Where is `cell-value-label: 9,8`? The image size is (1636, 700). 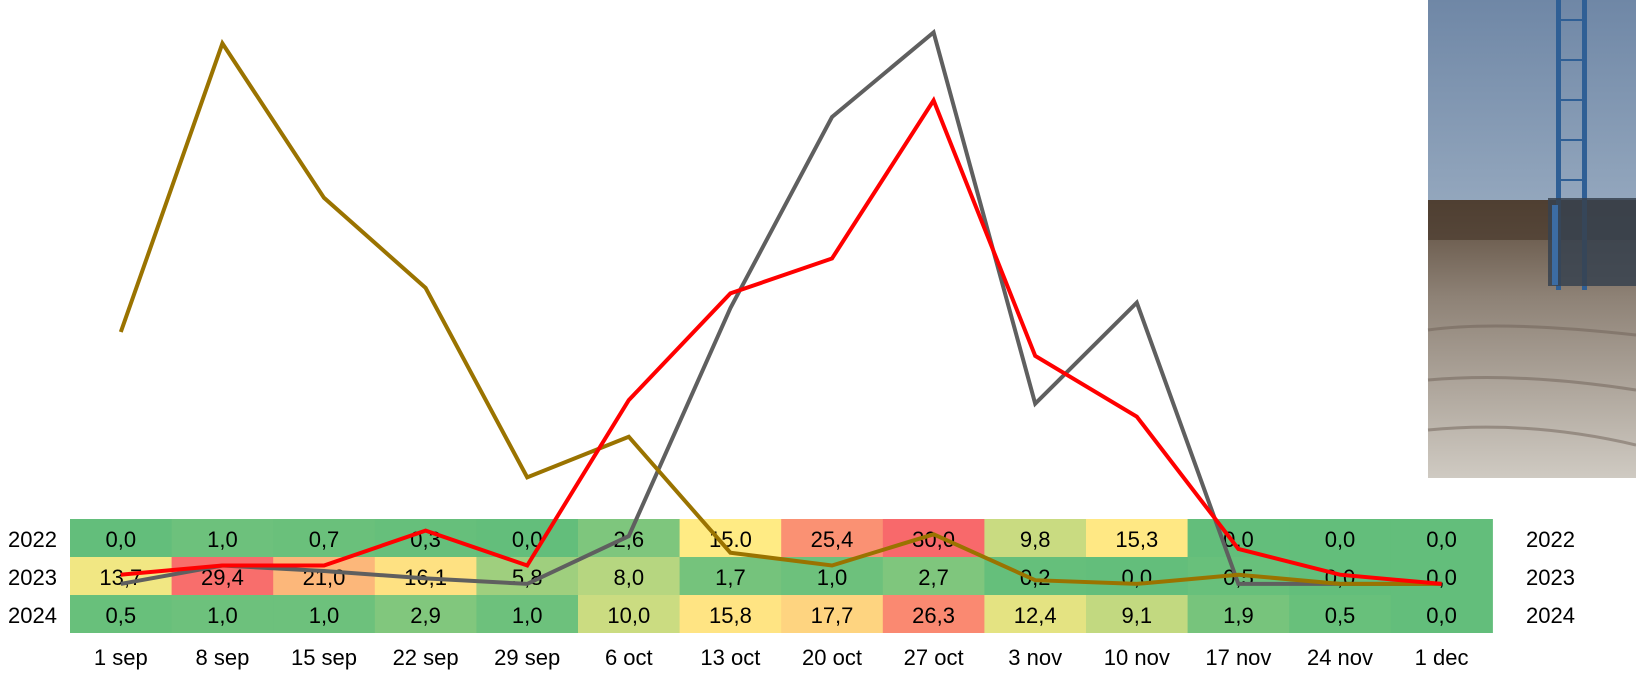
cell-value-label: 9,8 is located at coordinates (1035, 539).